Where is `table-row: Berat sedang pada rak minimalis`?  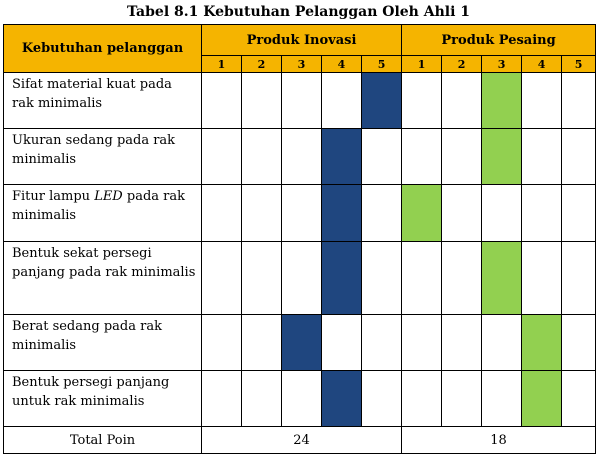 table-row: Berat sedang pada rak minimalis is located at coordinates (300, 342).